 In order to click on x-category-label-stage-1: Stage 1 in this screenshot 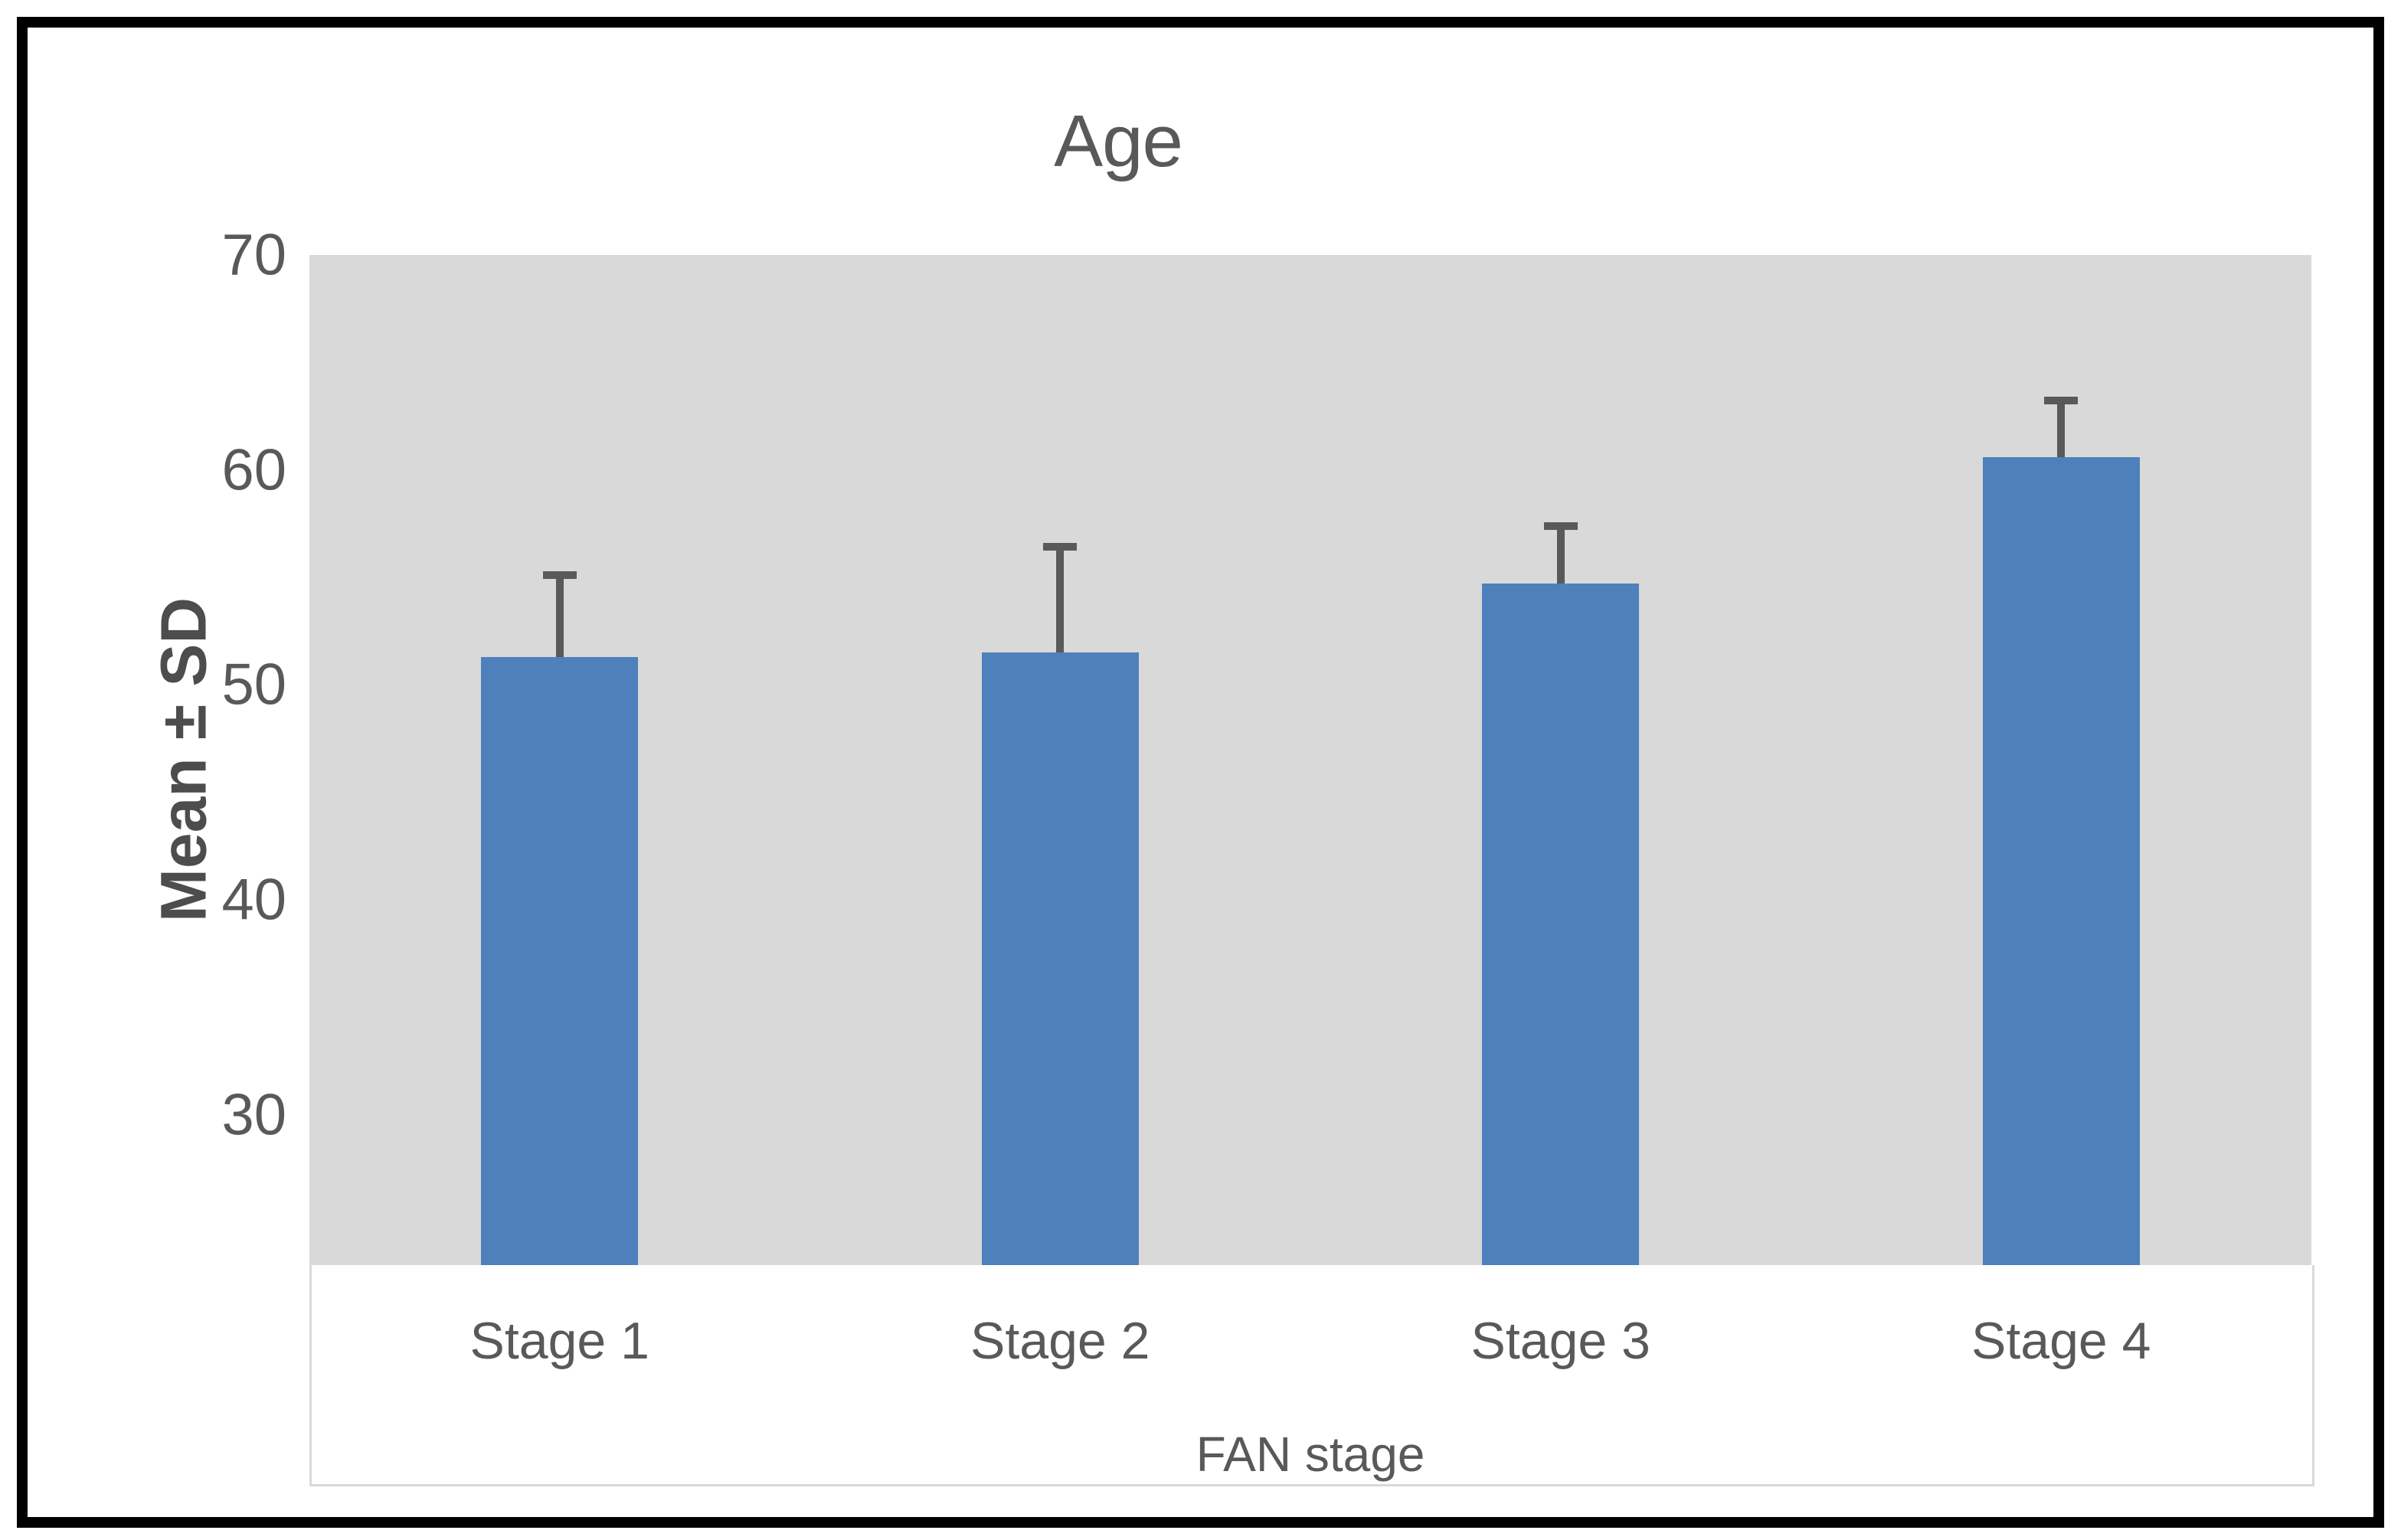, I will do `click(559, 1341)`.